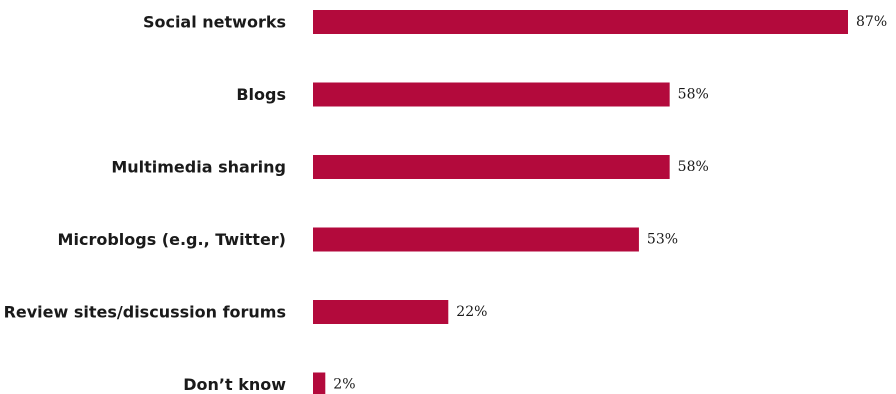 The width and height of the screenshot is (896, 394). I want to click on category-label-3: Microblogs (e.g., Twitter), so click(172, 239).